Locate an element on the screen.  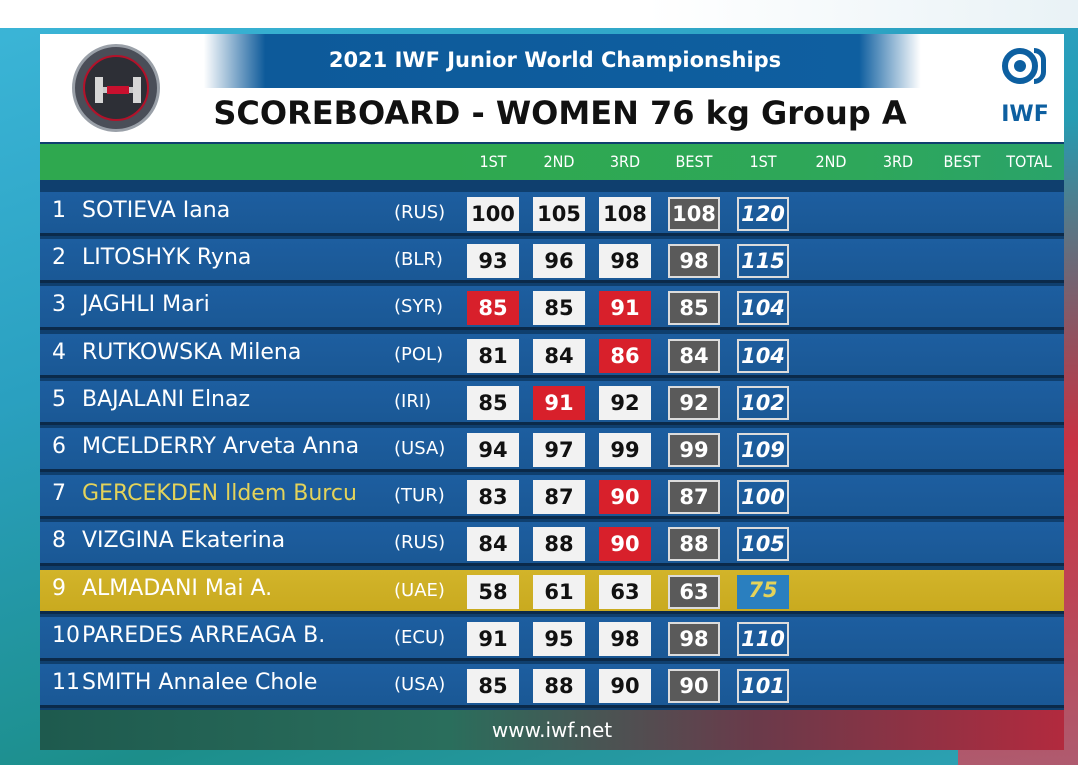
athlete-nation: (SYR) is located at coordinates (418, 307).